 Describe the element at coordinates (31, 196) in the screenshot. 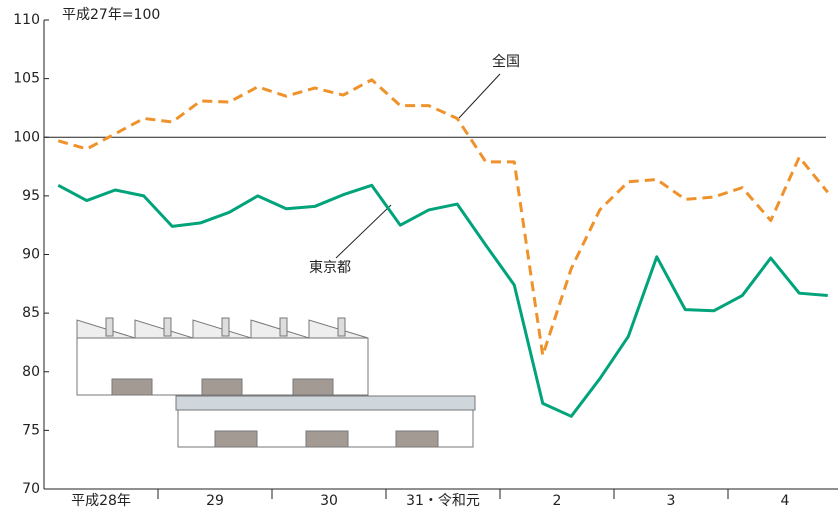

I see `y-tick-label: 95` at that location.